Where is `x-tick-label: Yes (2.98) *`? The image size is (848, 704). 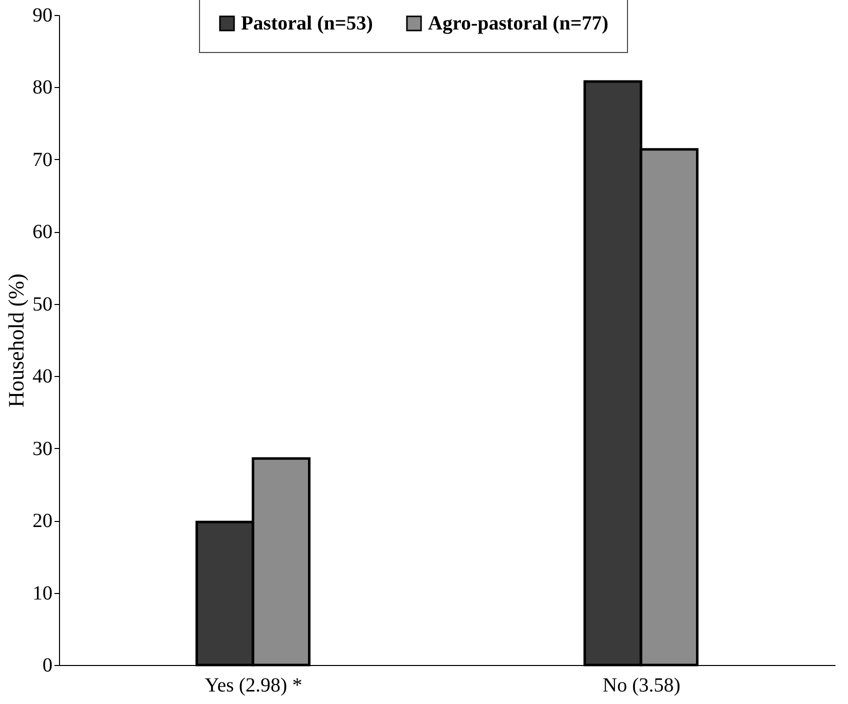 x-tick-label: Yes (2.98) * is located at coordinates (253, 685).